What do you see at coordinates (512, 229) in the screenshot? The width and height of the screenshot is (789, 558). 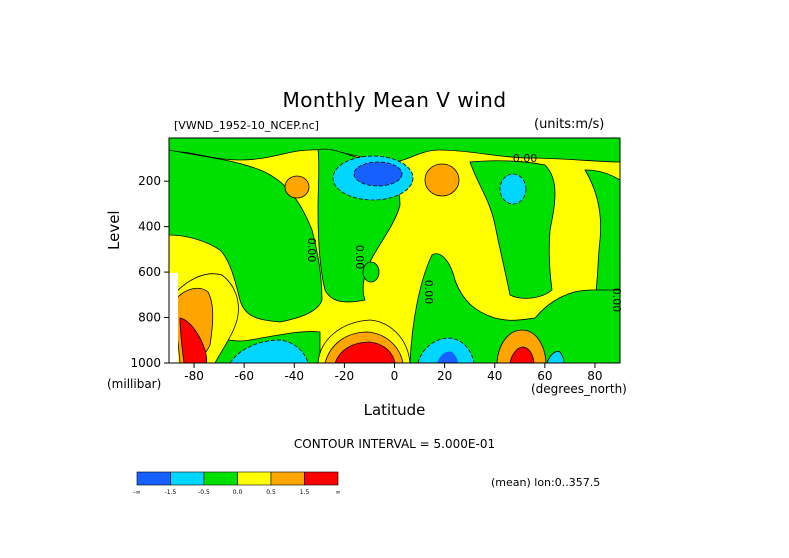 I see `field-green-right` at bounding box center [512, 229].